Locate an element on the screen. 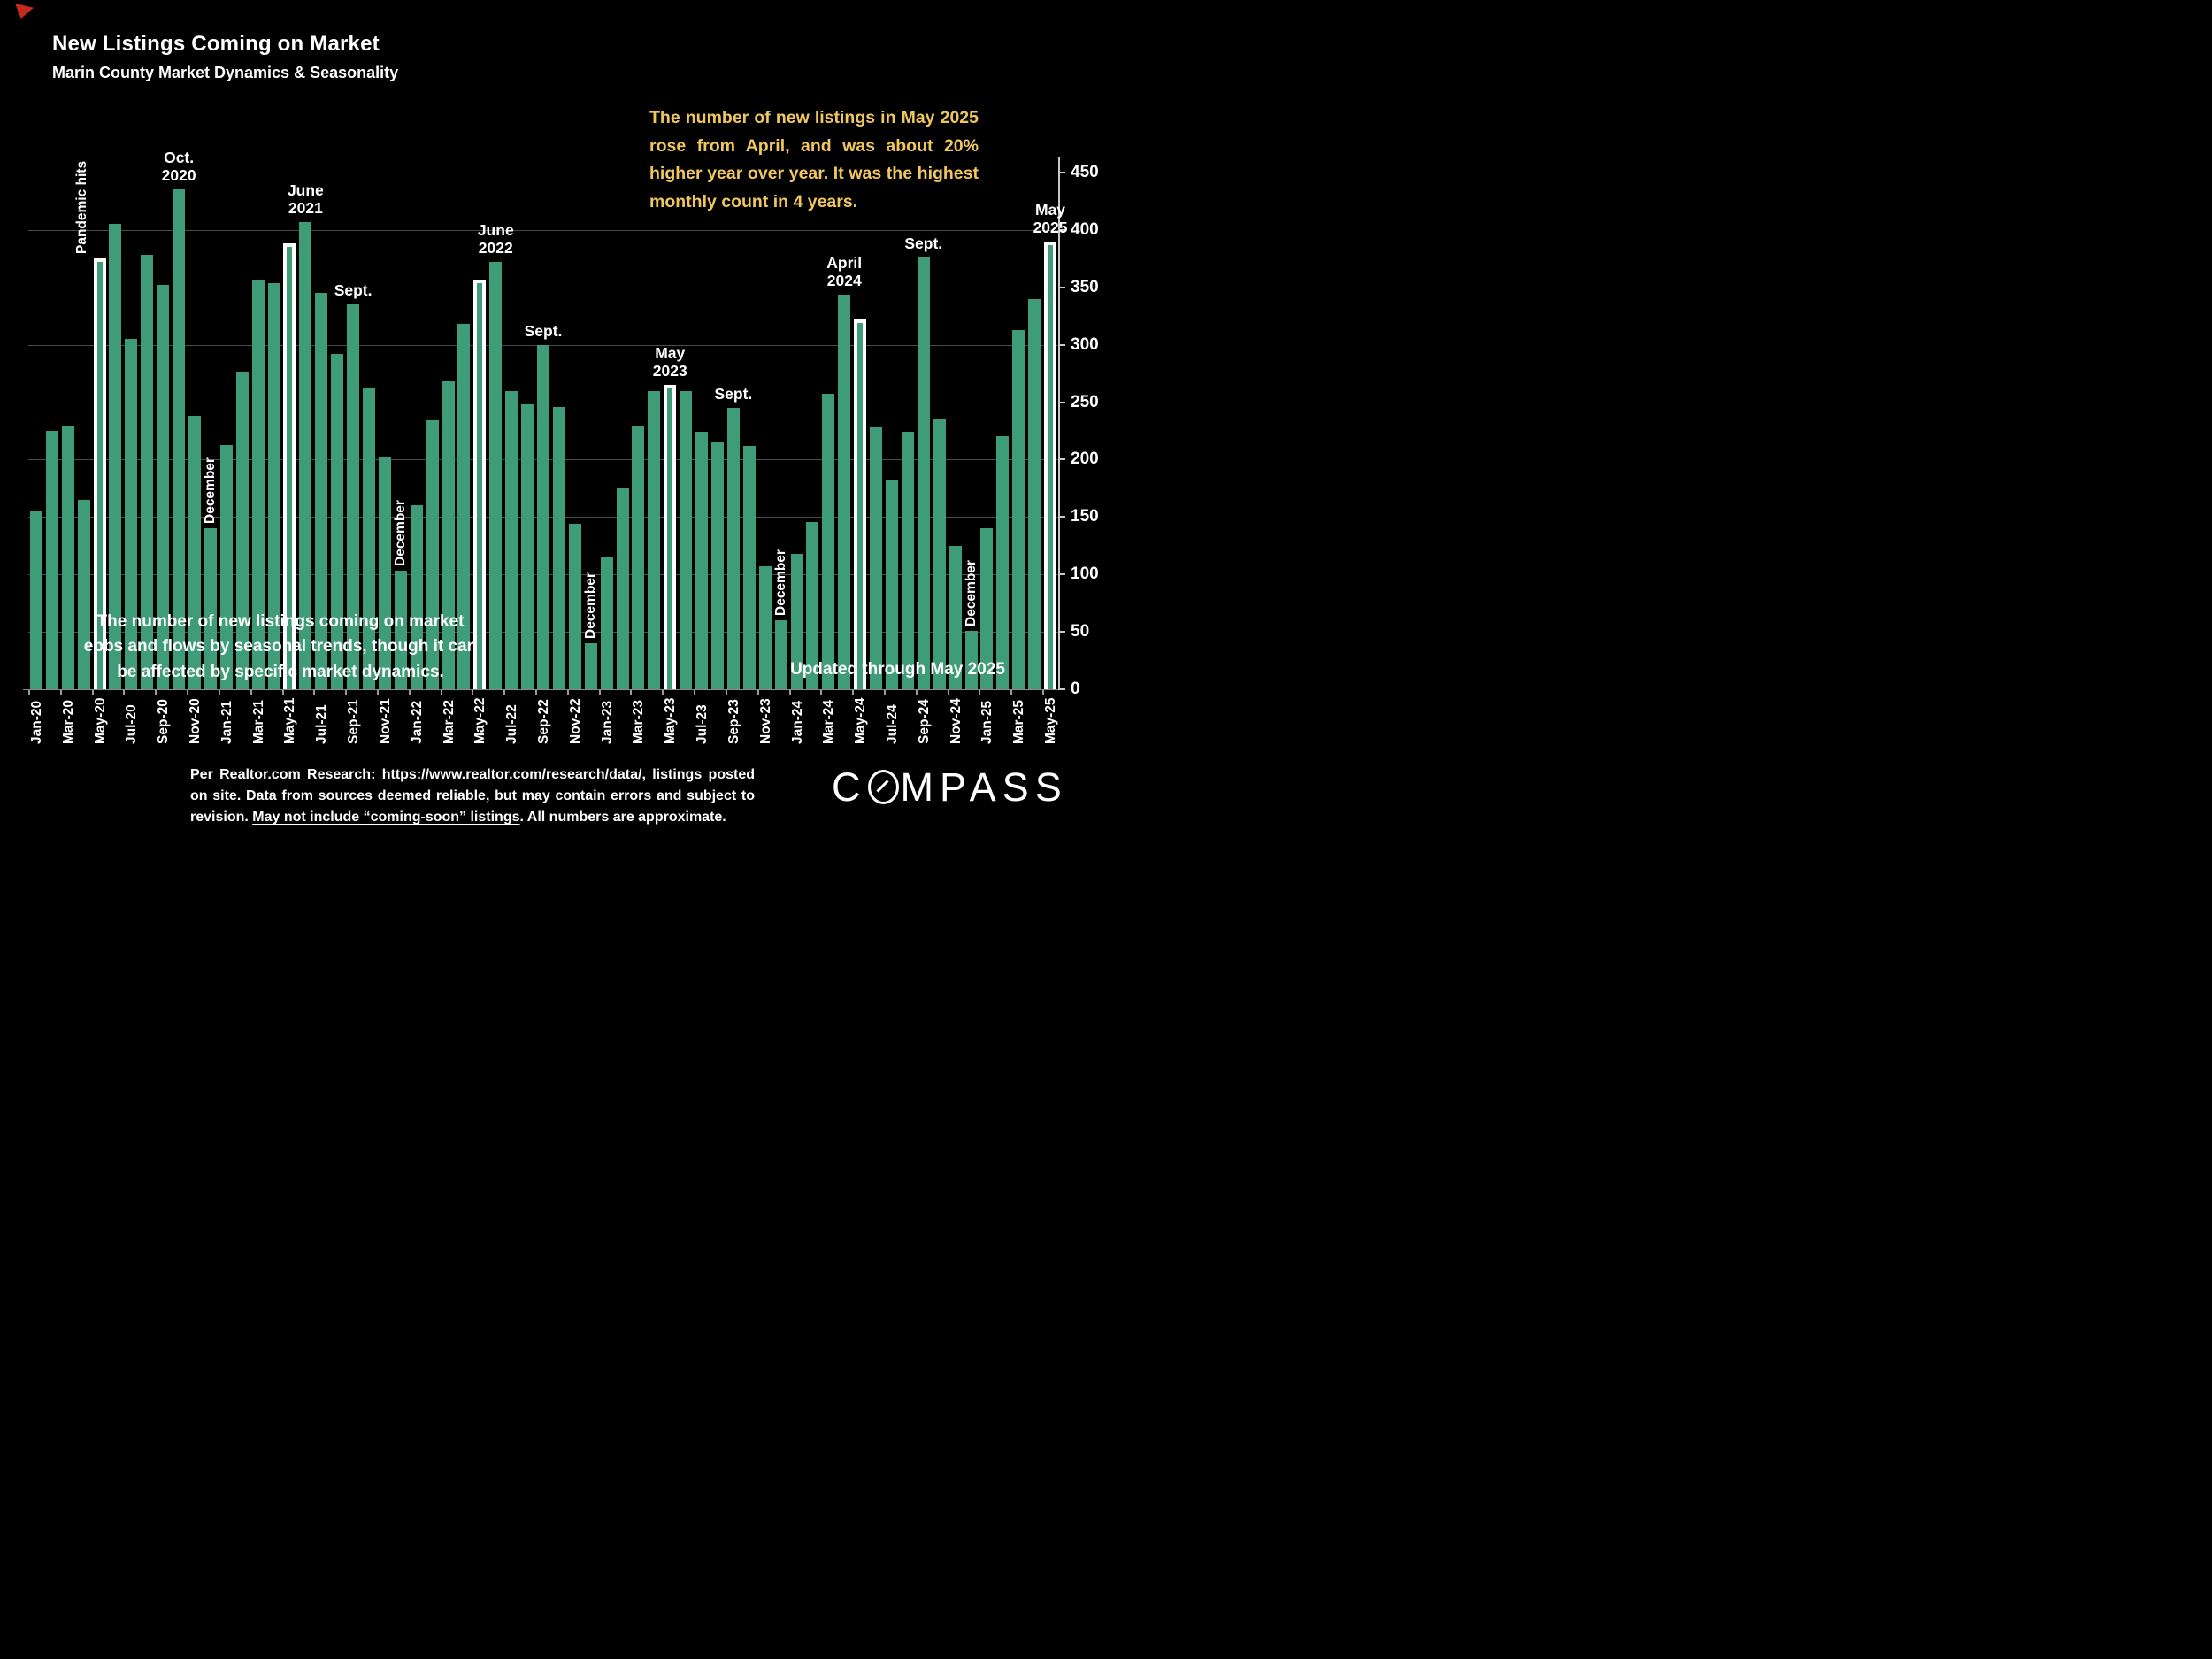 The height and width of the screenshot is (1659, 2212). x-axis-line is located at coordinates (540, 690).